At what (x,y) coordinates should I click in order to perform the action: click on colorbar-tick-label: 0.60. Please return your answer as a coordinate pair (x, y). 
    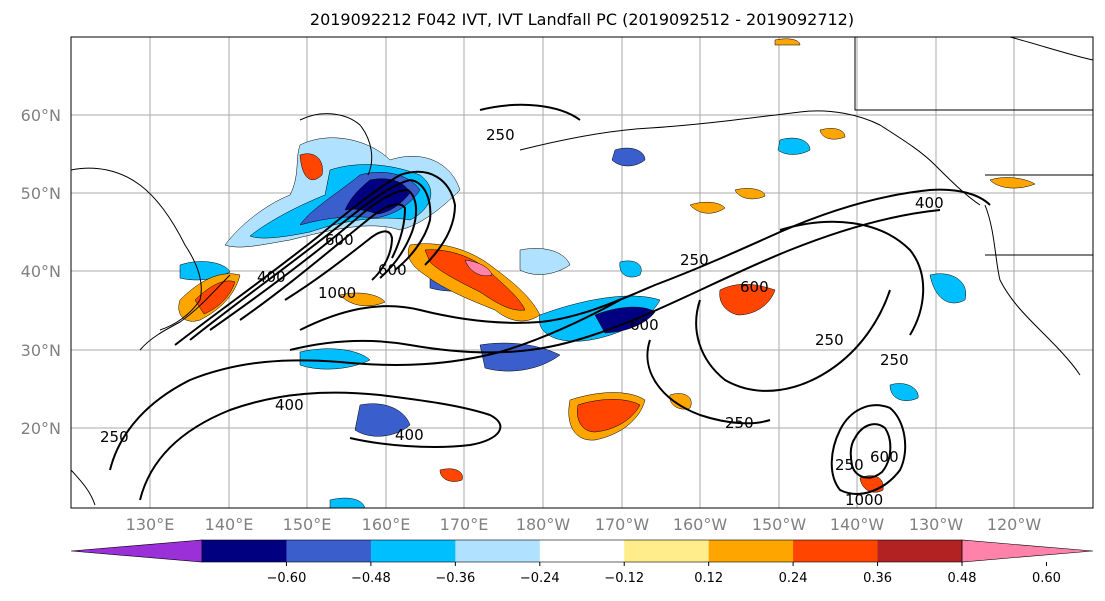
    Looking at the image, I should click on (1046, 578).